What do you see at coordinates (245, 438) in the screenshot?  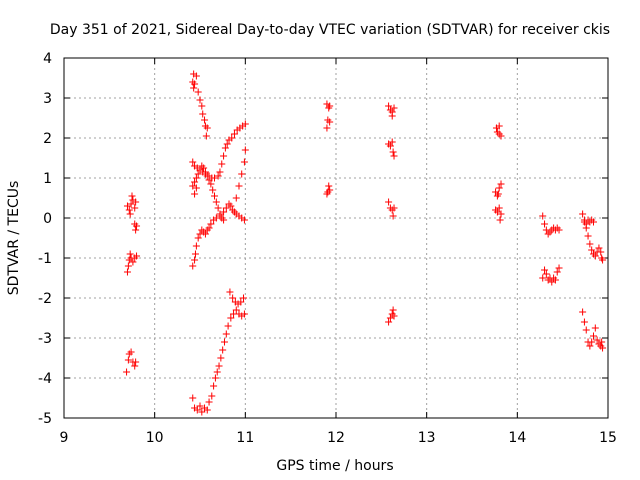 I see `x-tick-label: 11` at bounding box center [245, 438].